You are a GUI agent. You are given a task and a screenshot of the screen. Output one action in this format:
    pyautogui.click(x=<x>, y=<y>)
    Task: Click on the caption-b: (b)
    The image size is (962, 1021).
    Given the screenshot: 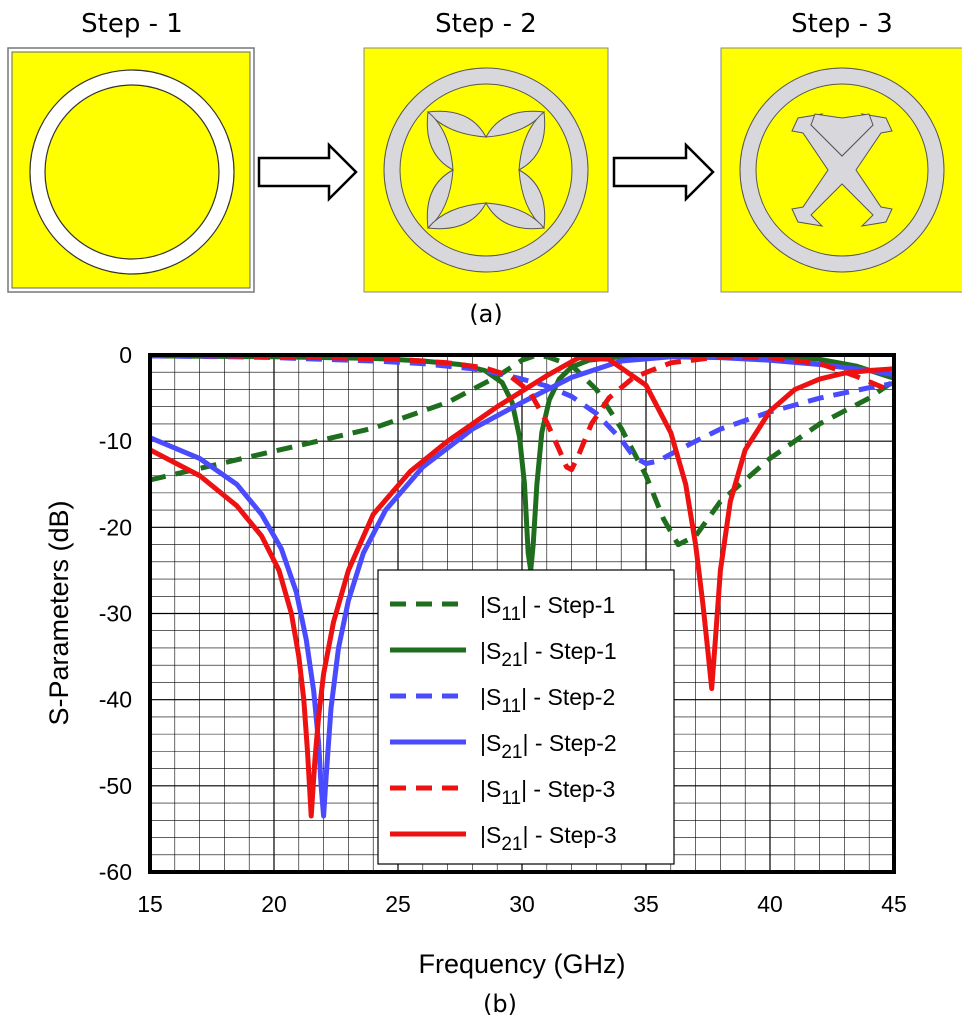 What is the action you would take?
    pyautogui.click(x=500, y=1004)
    